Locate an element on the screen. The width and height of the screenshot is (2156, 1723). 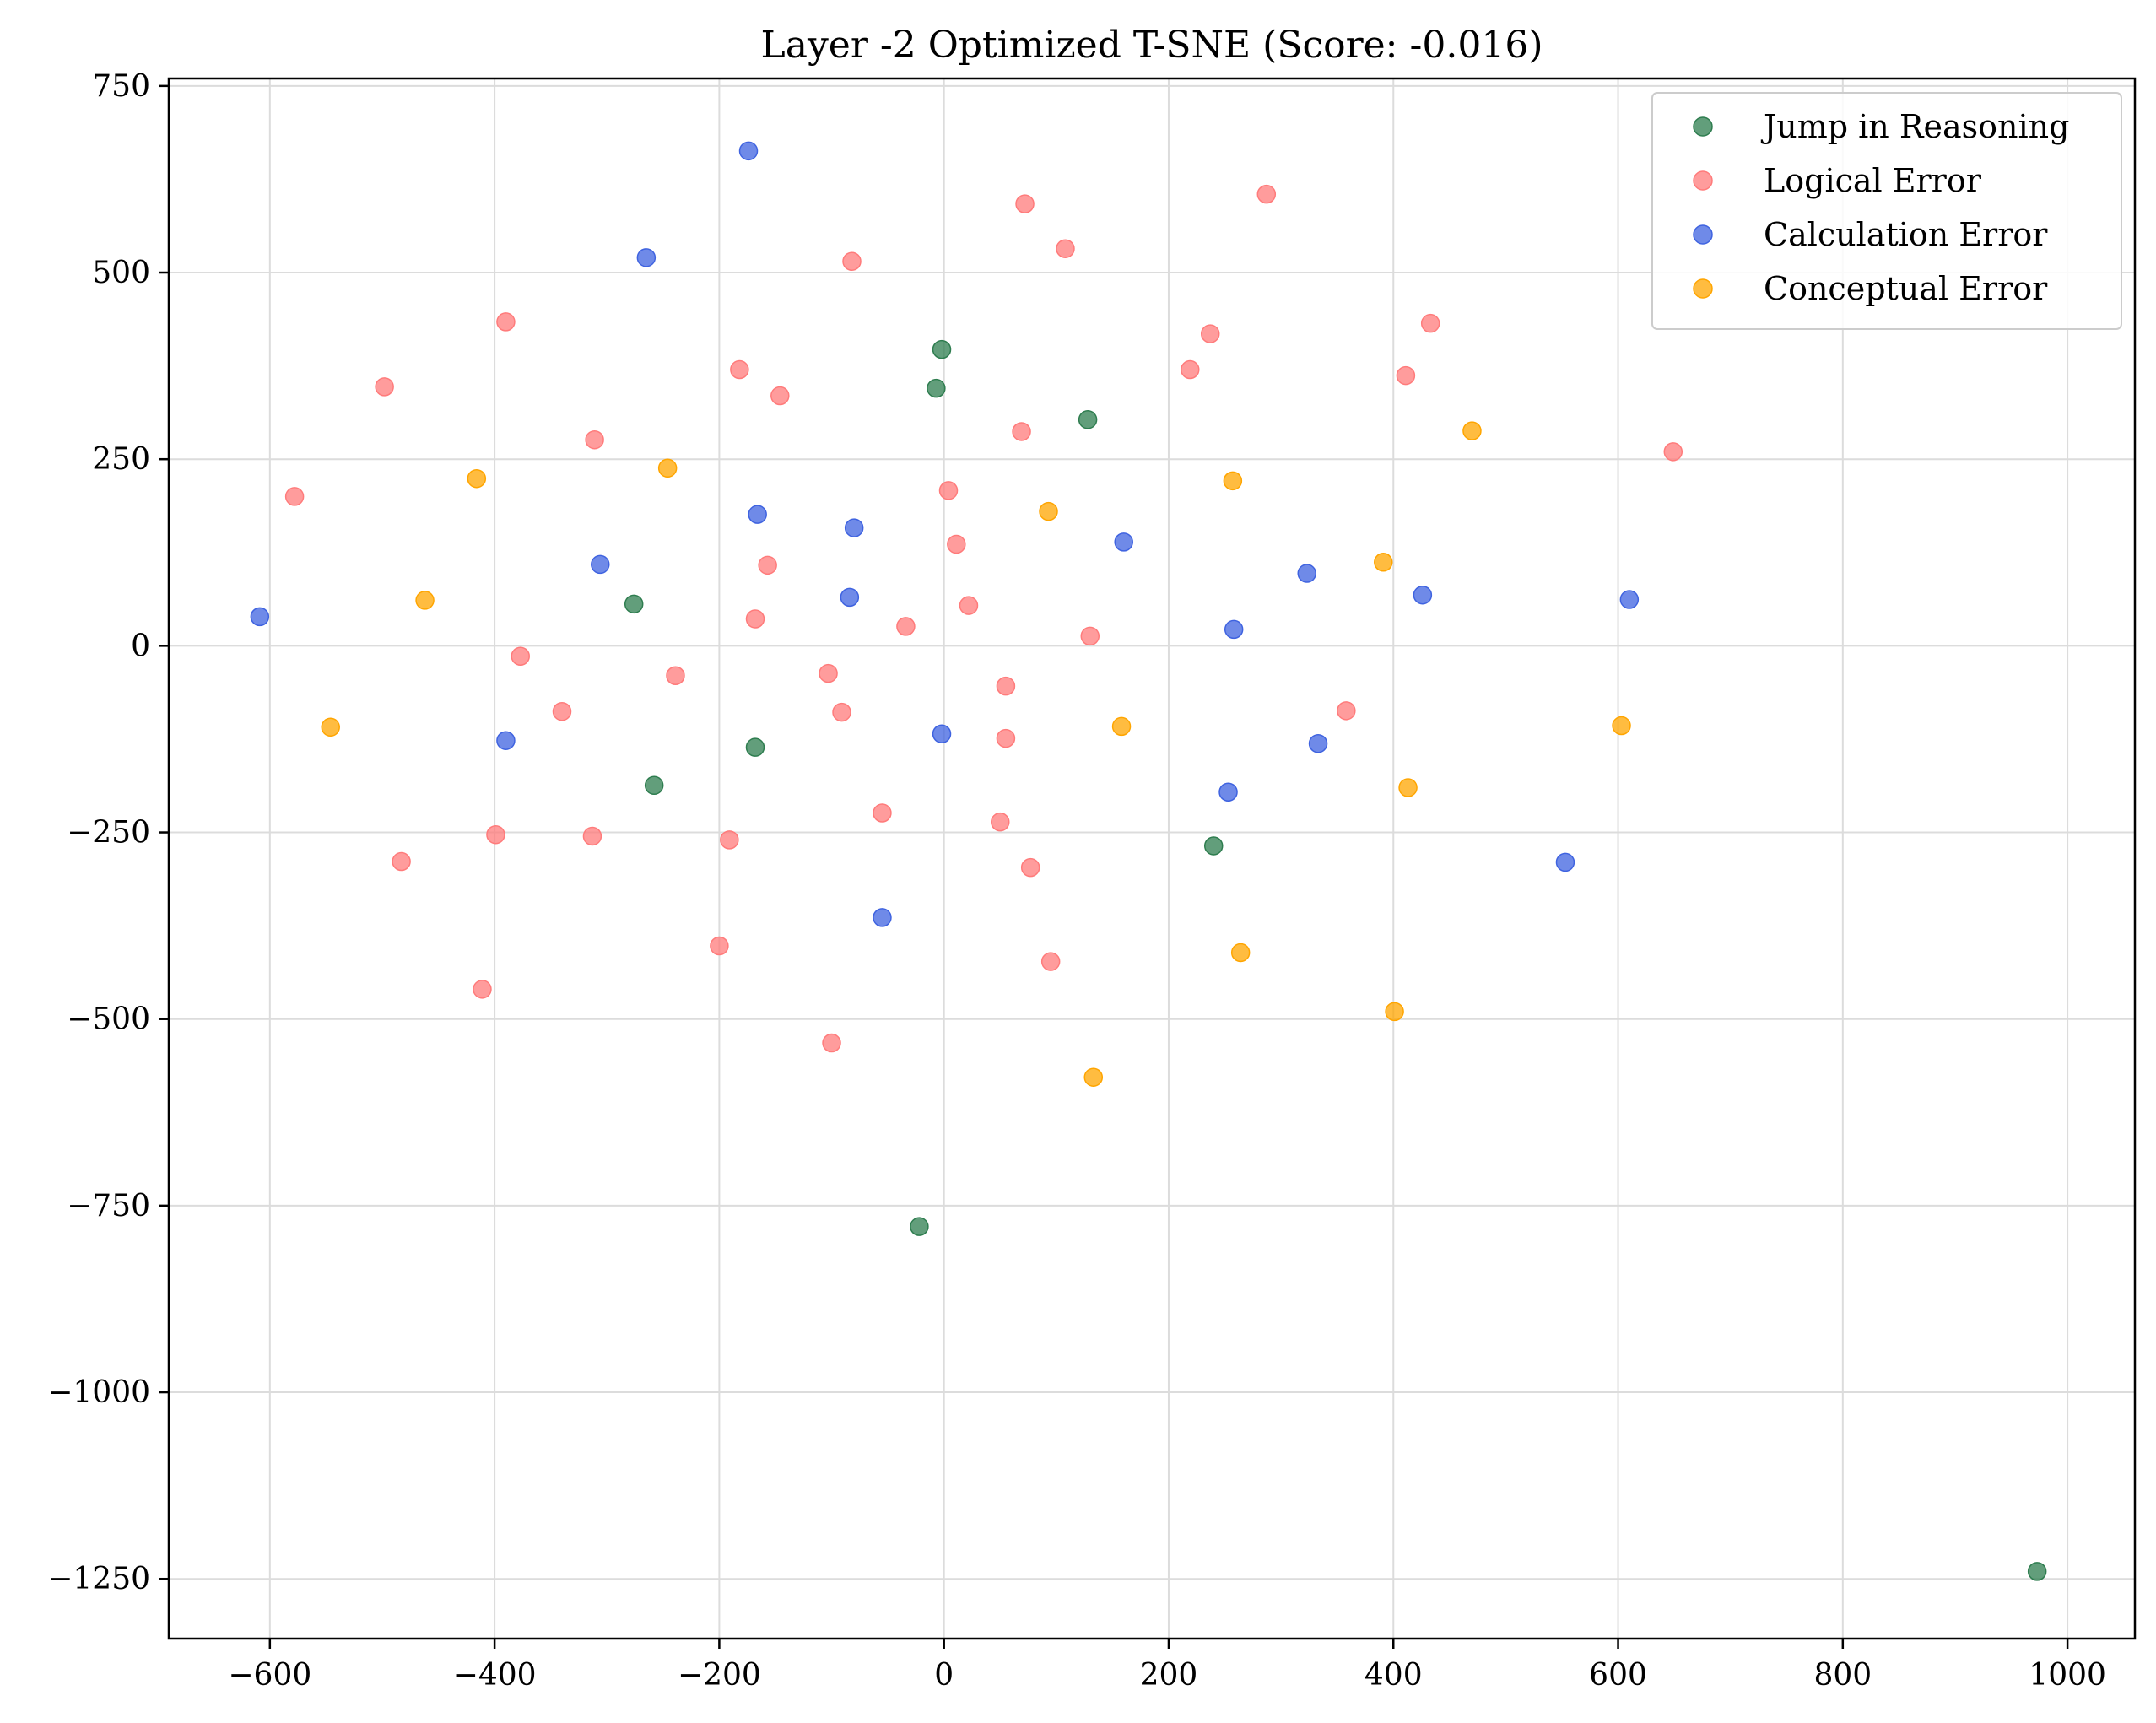
y-tick-label: −1000 is located at coordinates (99, 1392).